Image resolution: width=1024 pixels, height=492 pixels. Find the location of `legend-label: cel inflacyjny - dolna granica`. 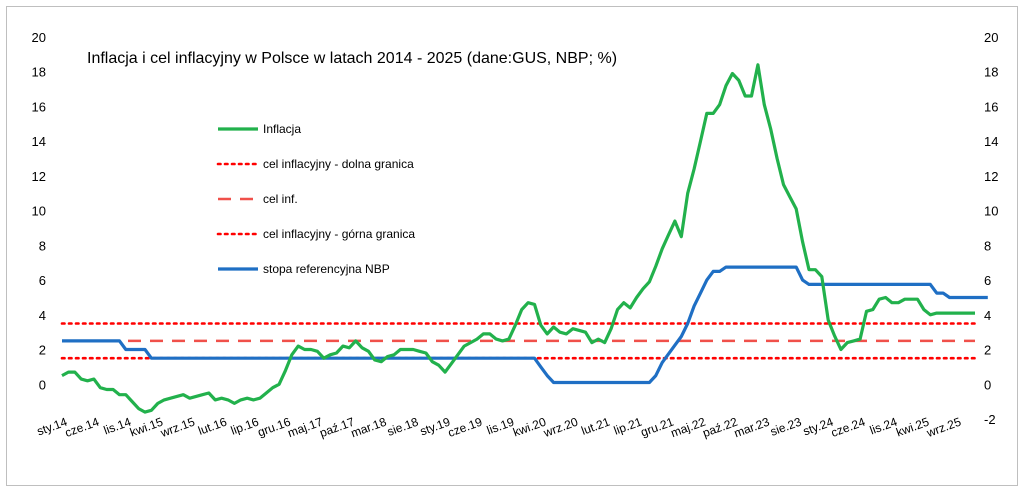

legend-label: cel inflacyjny - dolna granica is located at coordinates (338, 164).